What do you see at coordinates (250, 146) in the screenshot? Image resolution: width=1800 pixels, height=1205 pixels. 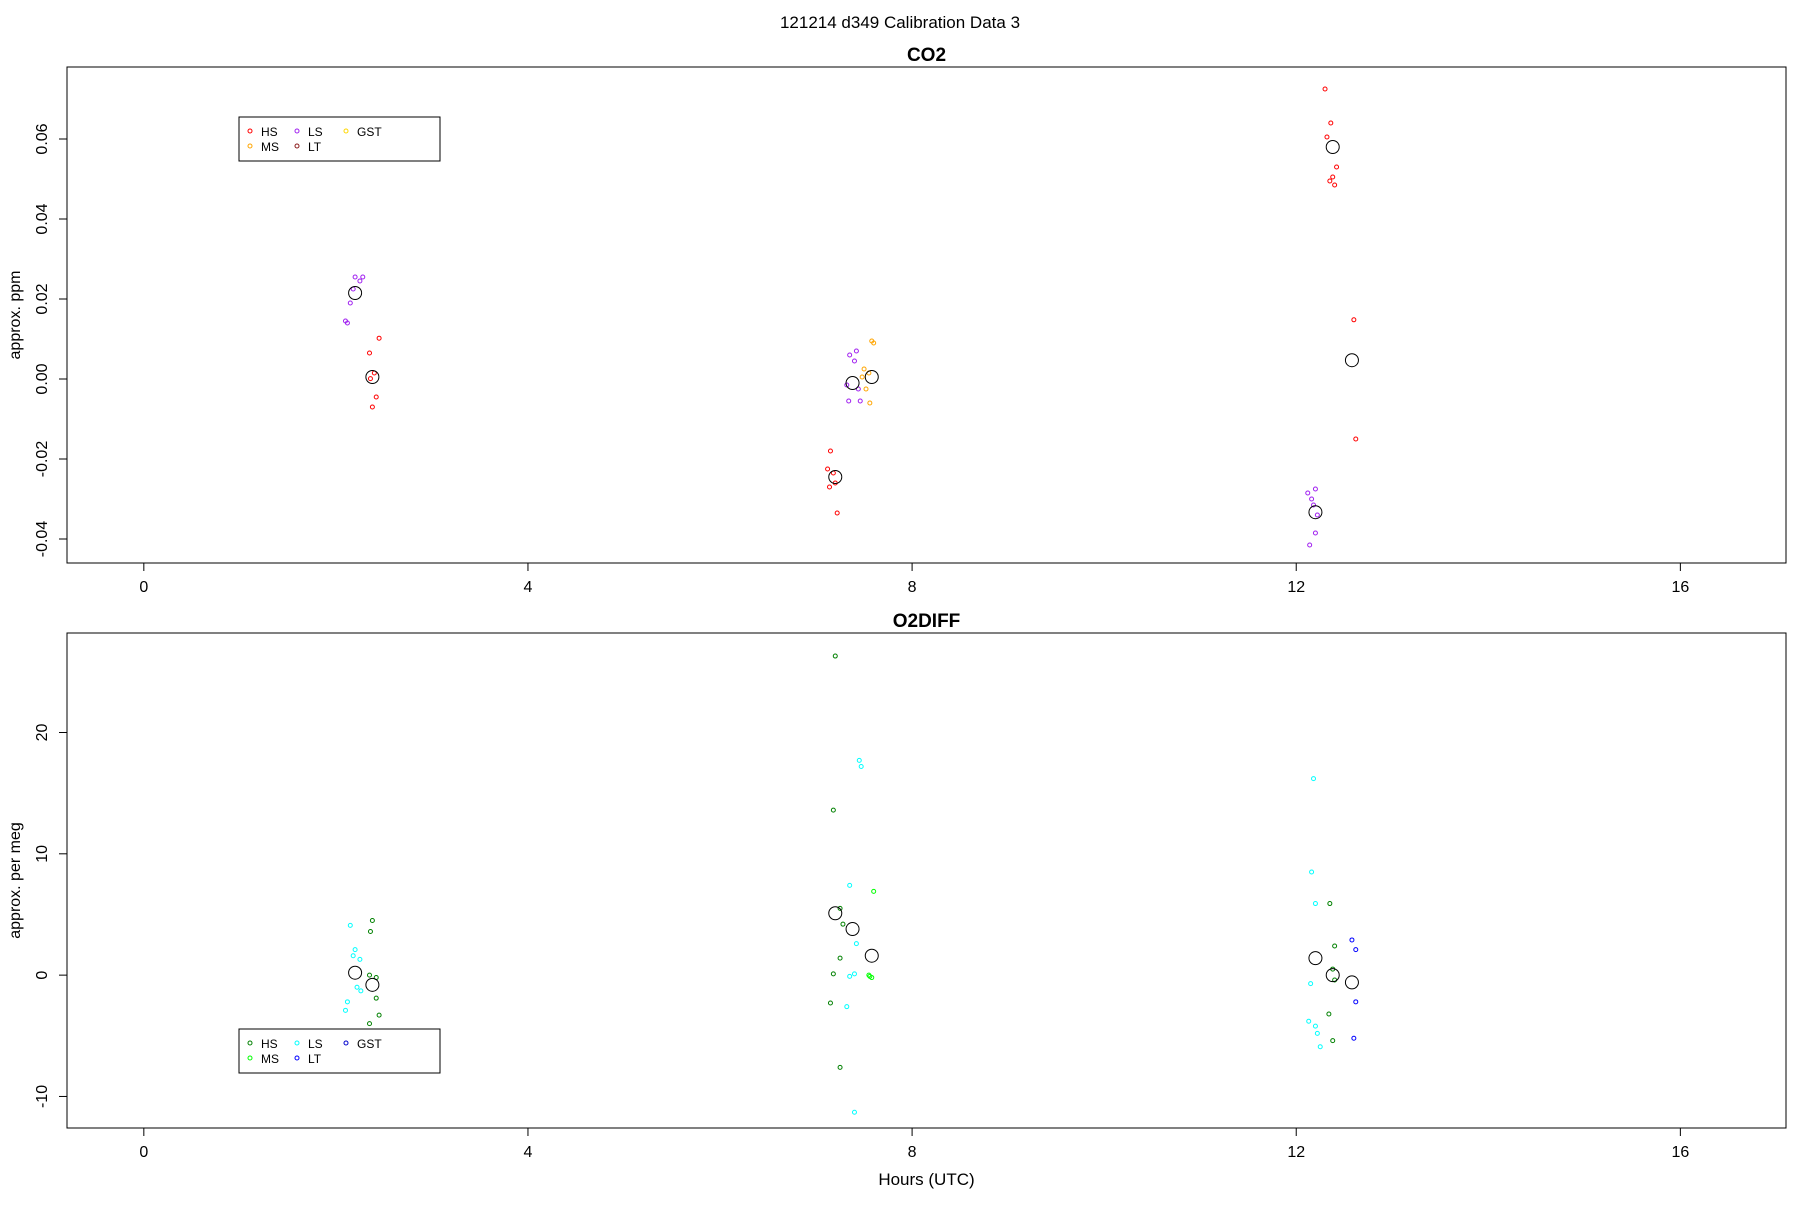 I see `legend-marker-ms` at bounding box center [250, 146].